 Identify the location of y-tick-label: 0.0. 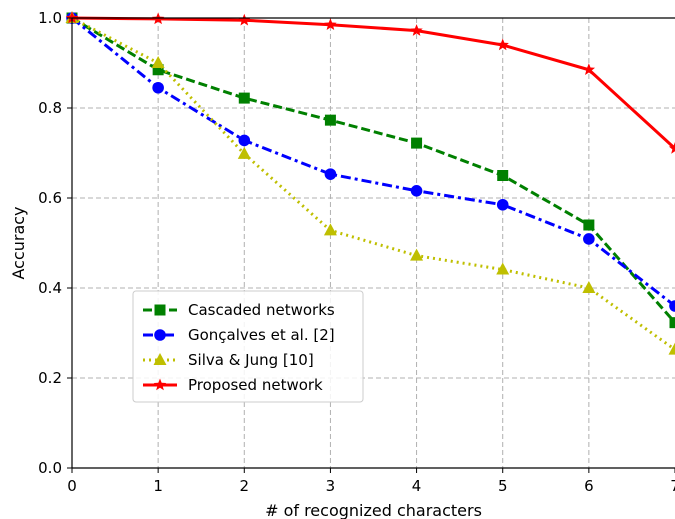
(50, 468).